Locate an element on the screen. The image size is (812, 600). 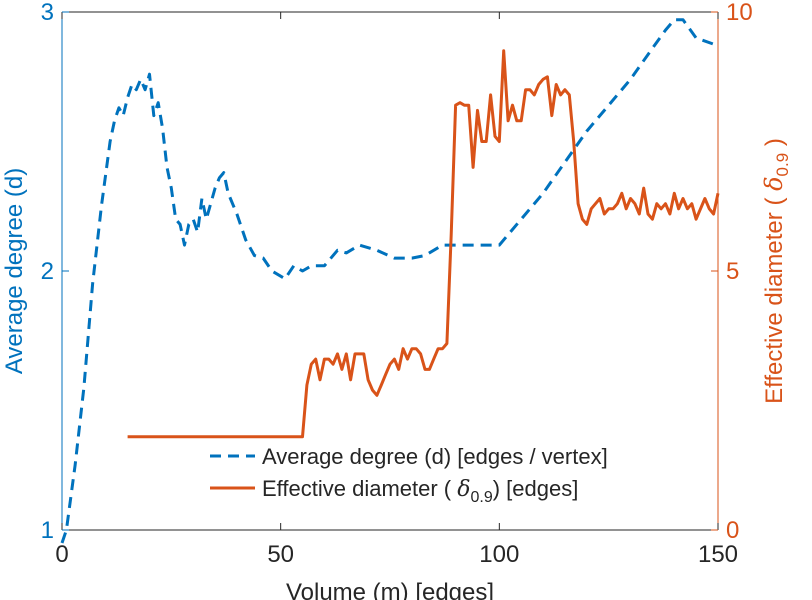
x-axis-label: Volume (m) [edges] is located at coordinates (390, 589).